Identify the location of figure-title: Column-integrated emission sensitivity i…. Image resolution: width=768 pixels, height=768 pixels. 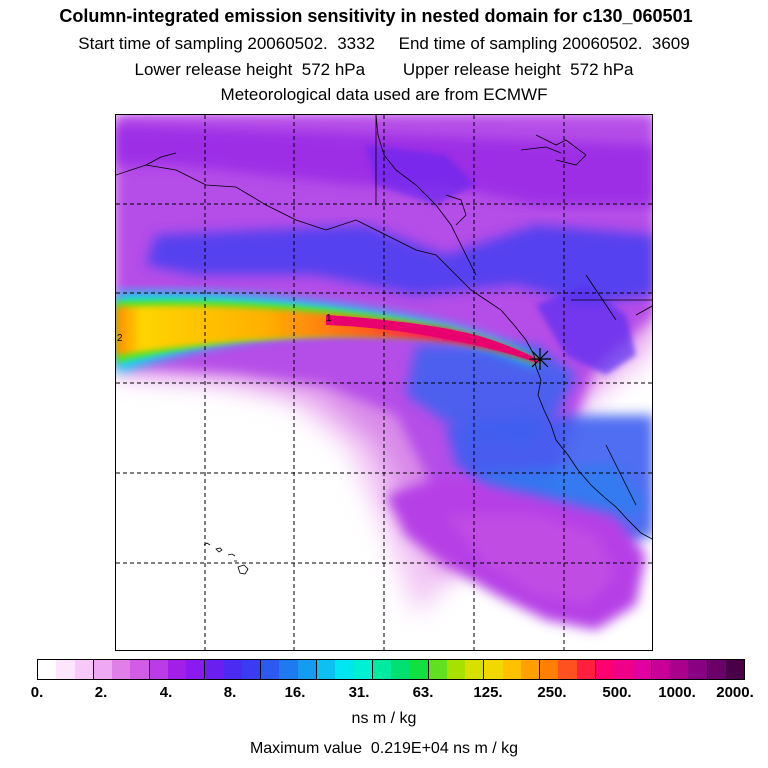
(376, 16).